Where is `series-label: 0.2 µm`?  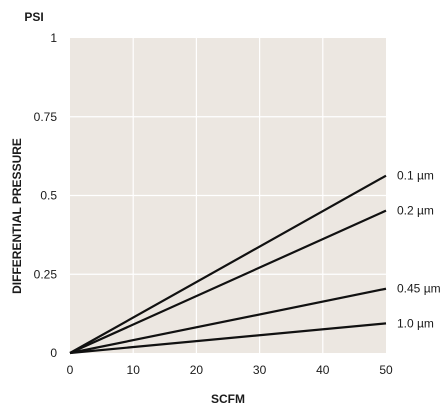 series-label: 0.2 µm is located at coordinates (415, 211).